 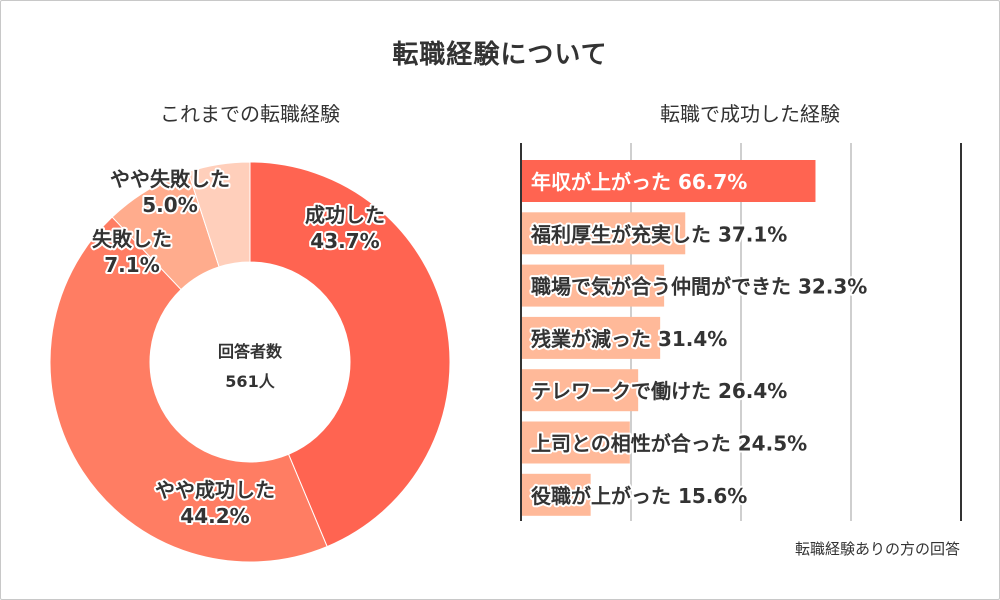 I want to click on center-label: 回答者数, so click(x=250, y=351).